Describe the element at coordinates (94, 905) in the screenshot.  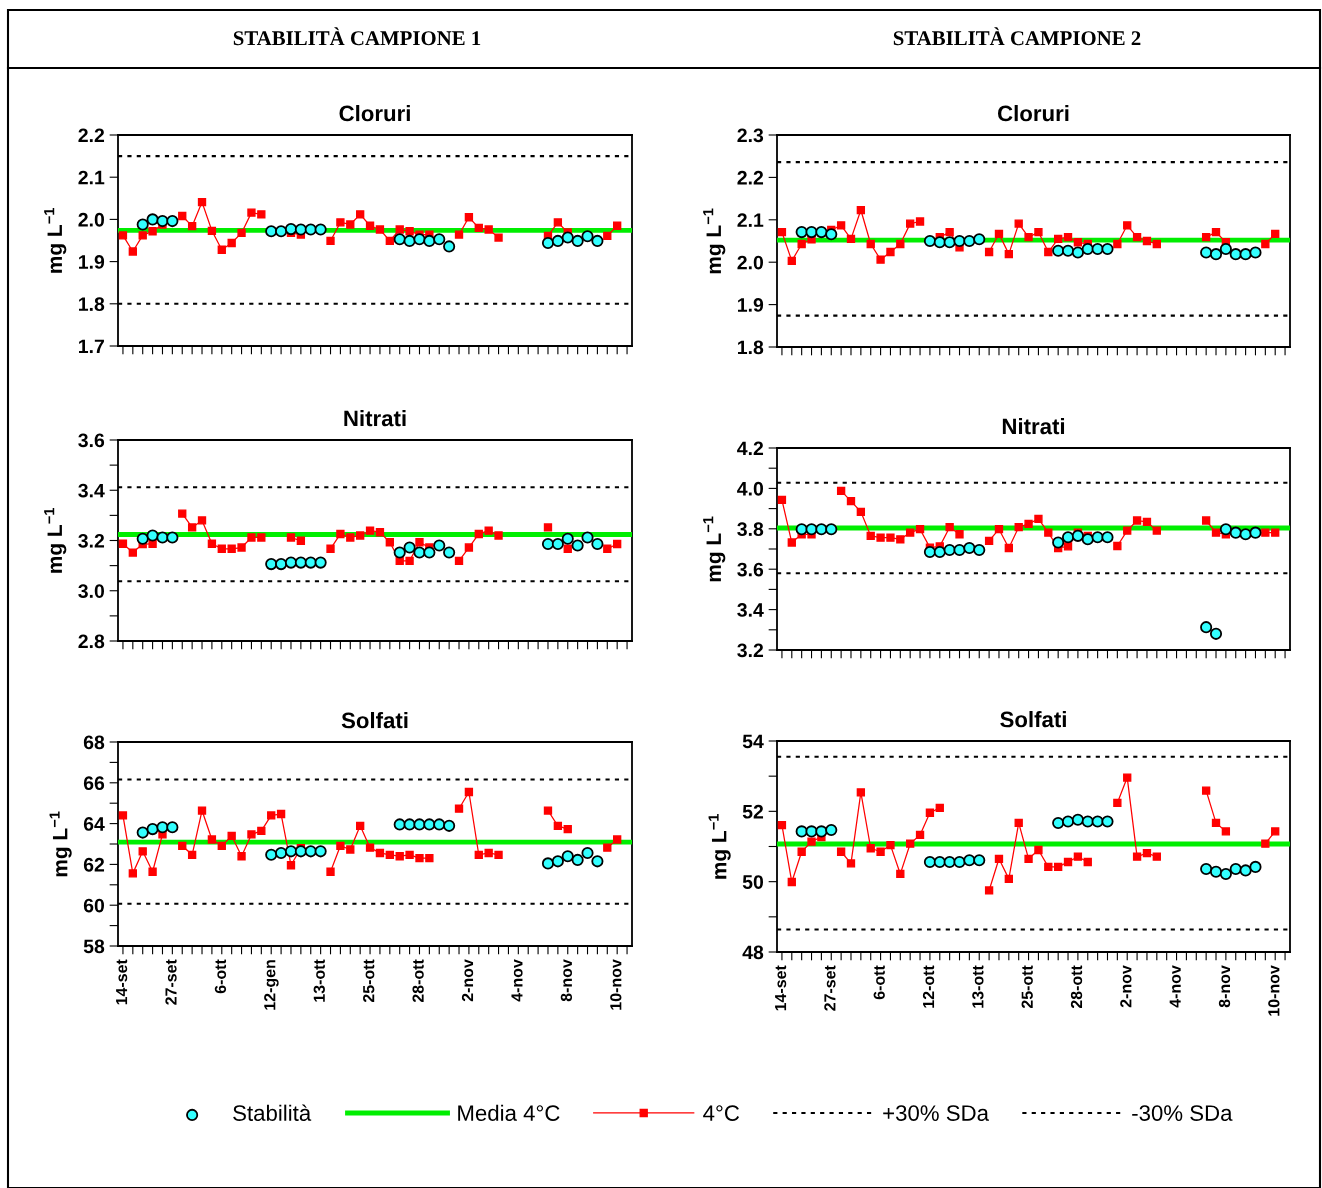
I see `y-tick-label: 60` at that location.